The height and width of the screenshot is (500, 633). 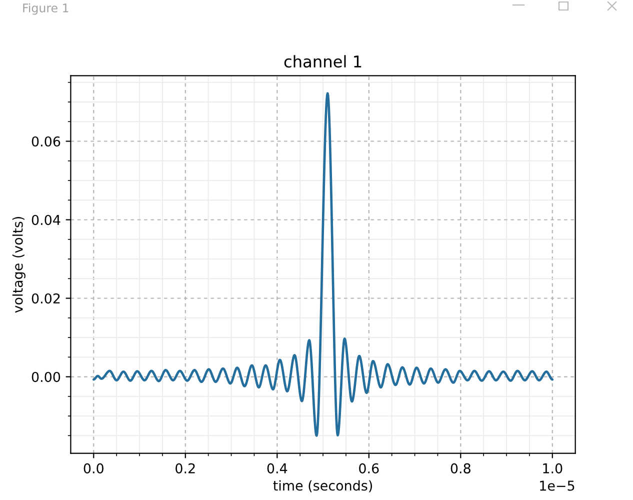 What do you see at coordinates (552, 468) in the screenshot?
I see `x-tick-label: 1.0` at bounding box center [552, 468].